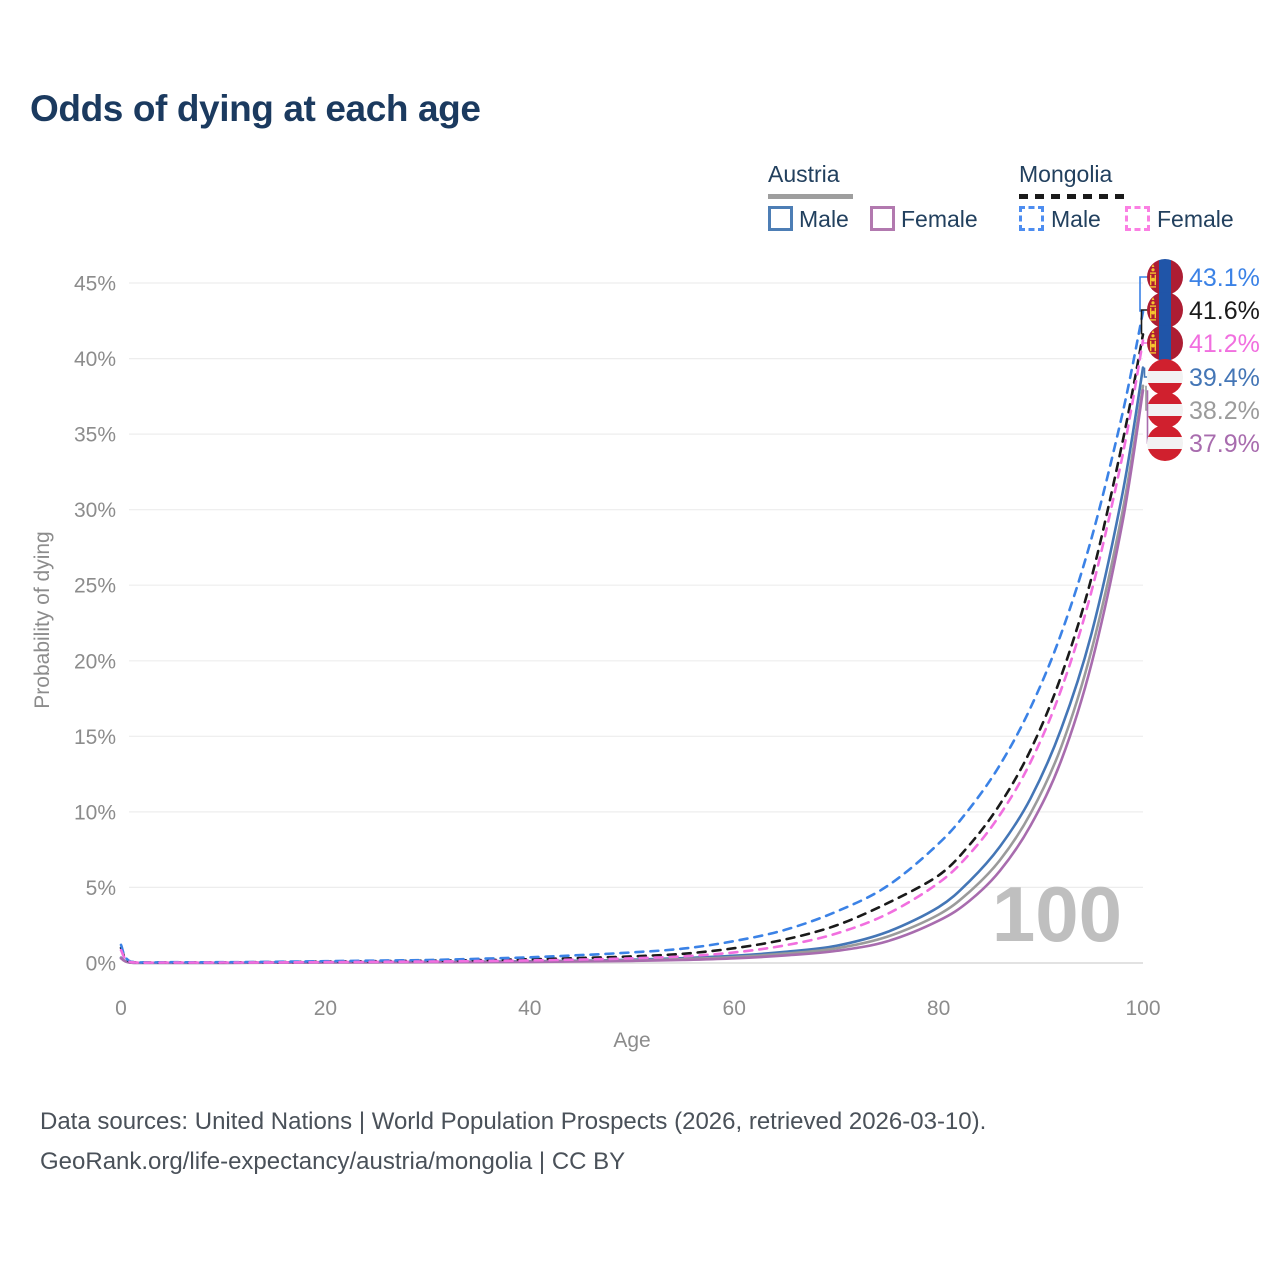 The image size is (1280, 1280). Describe the element at coordinates (810, 196) in the screenshot. I see `austria-line-style-swatch` at that location.